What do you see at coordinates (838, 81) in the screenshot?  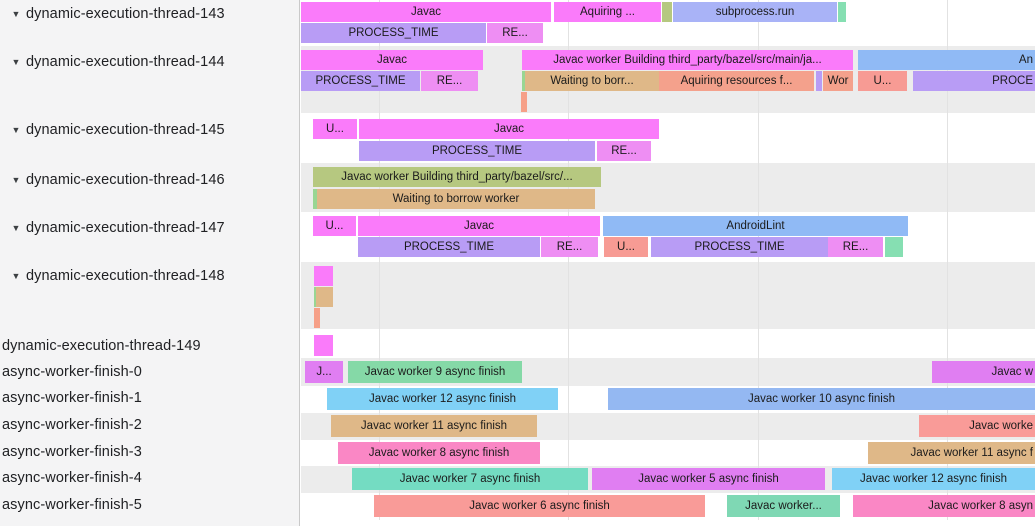 I see `trace-slice: Wor` at bounding box center [838, 81].